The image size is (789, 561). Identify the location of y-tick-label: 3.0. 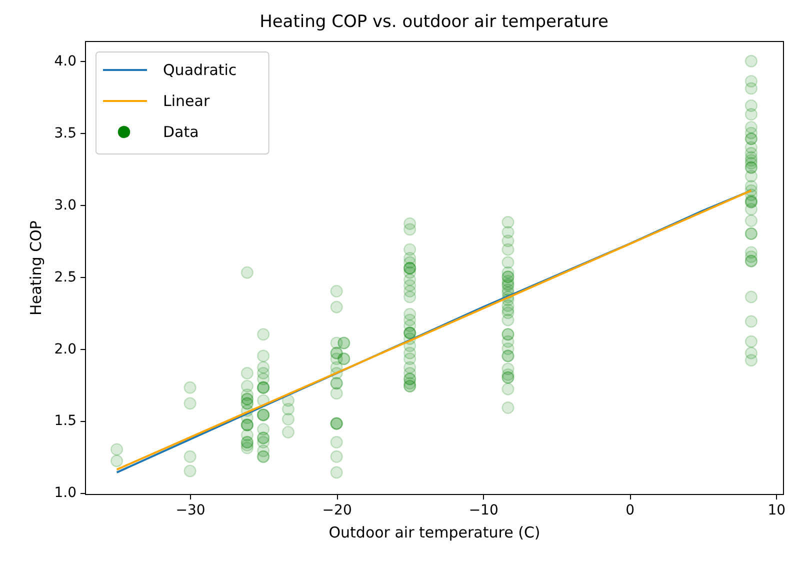
(65, 205).